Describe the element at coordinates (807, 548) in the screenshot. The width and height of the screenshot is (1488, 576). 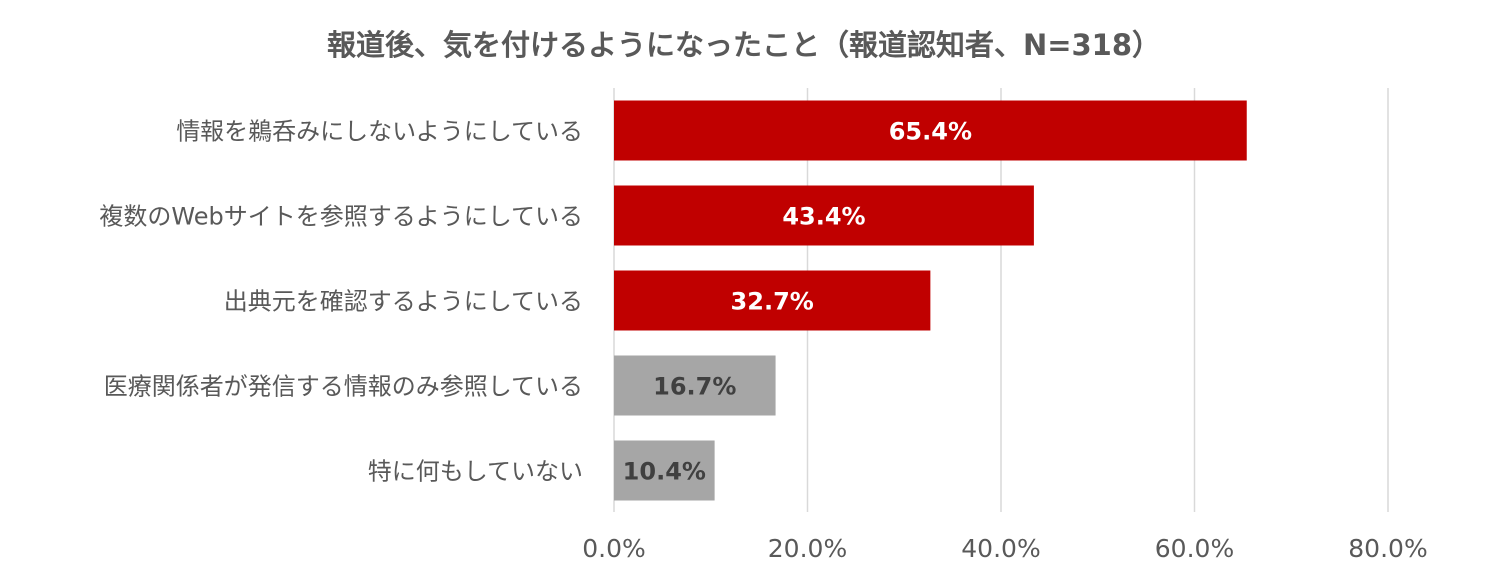
I see `x-tick-label: 20.0%` at that location.